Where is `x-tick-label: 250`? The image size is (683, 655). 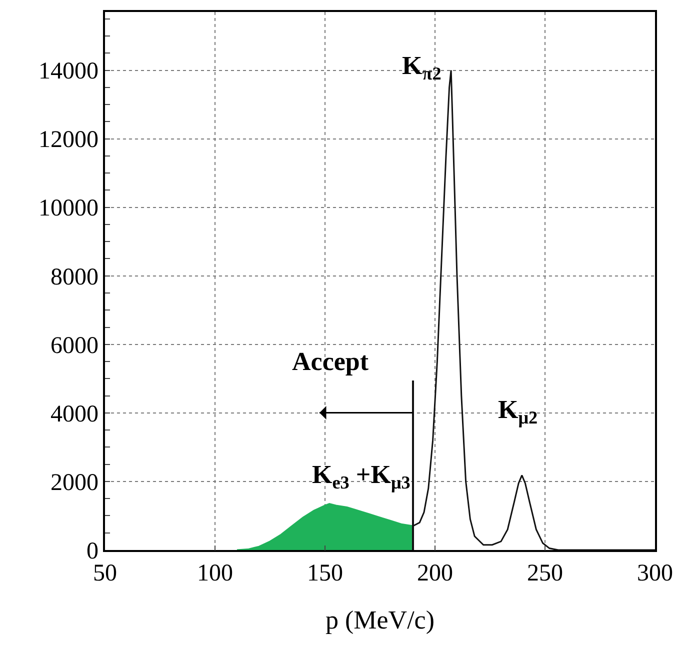
x-tick-label: 250 is located at coordinates (545, 573).